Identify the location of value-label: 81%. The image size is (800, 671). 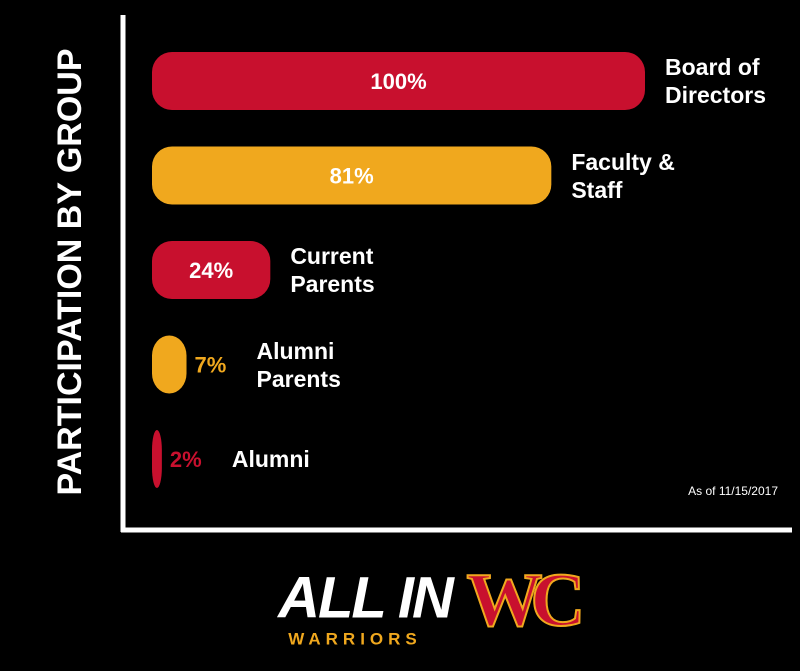
(352, 175).